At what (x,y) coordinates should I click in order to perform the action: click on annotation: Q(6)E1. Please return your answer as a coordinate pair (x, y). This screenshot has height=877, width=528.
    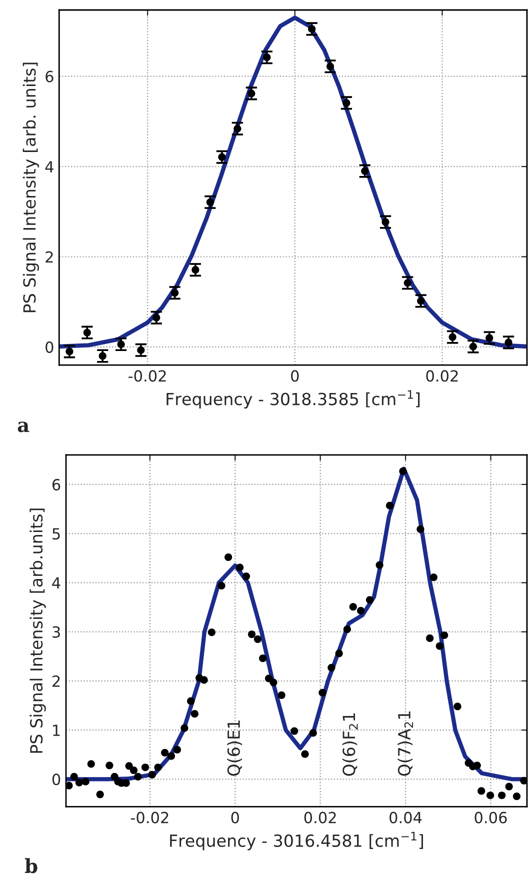
    Looking at the image, I should click on (234, 748).